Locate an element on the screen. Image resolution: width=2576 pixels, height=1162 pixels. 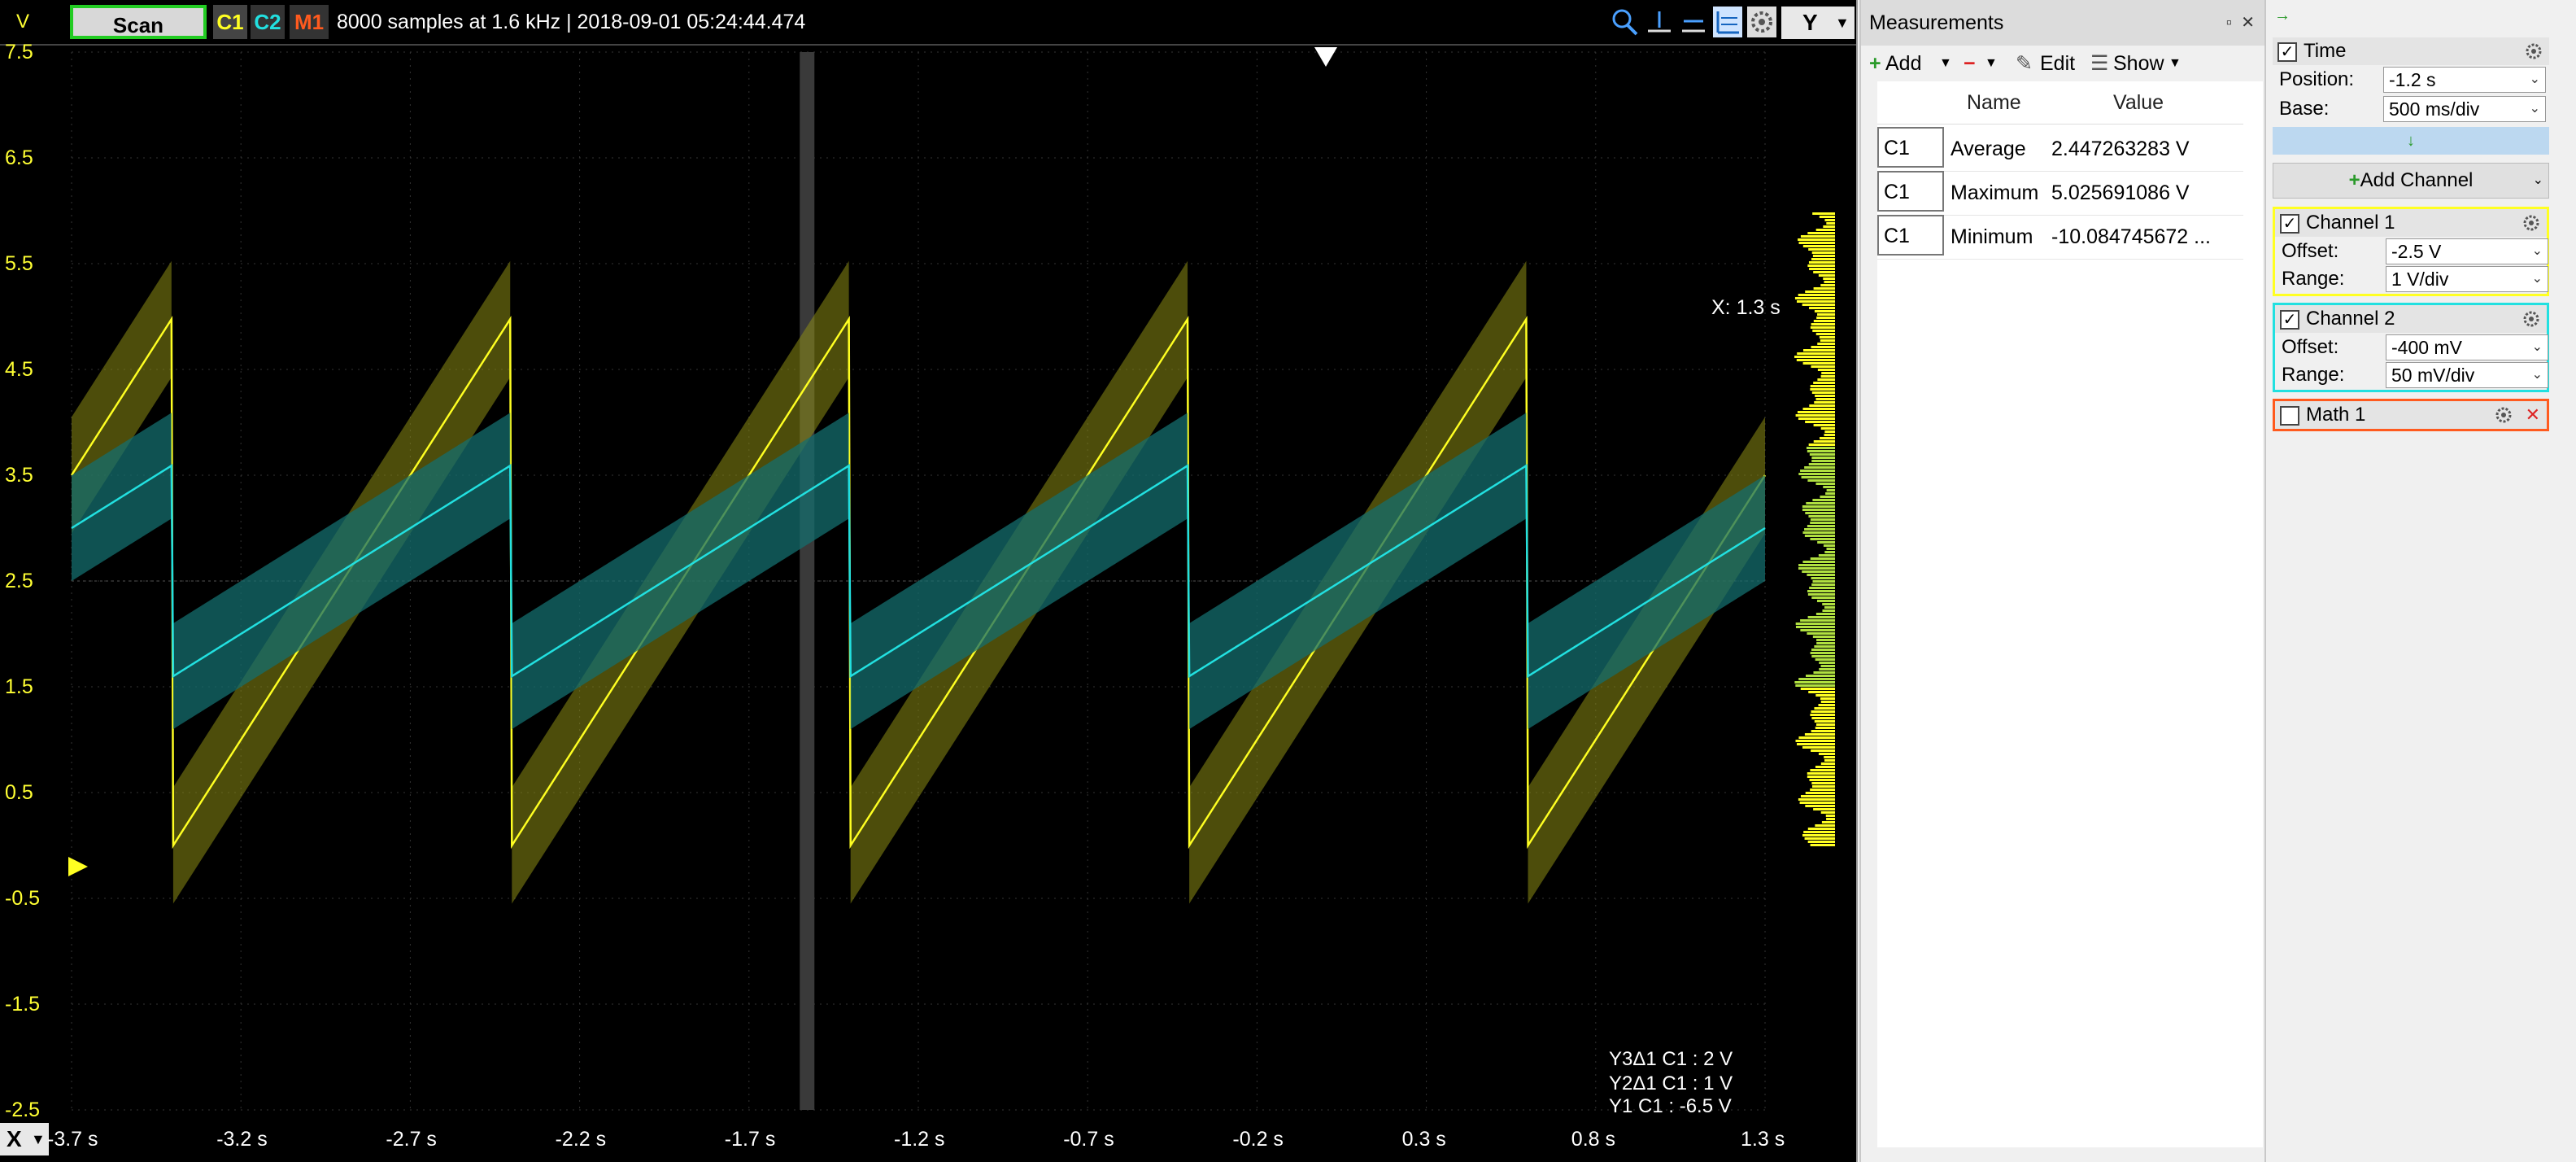
settings-icon is located at coordinates (1761, 22).